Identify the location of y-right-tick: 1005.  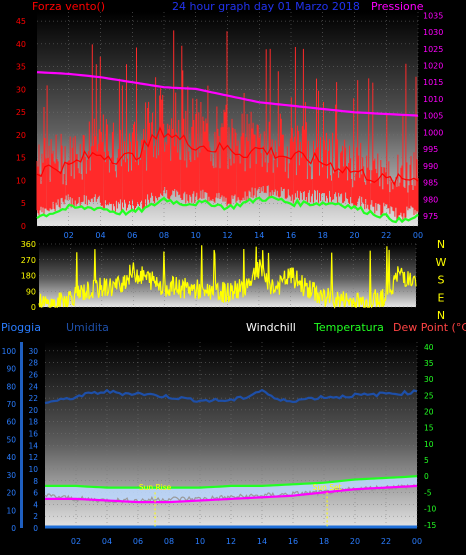
(433, 116).